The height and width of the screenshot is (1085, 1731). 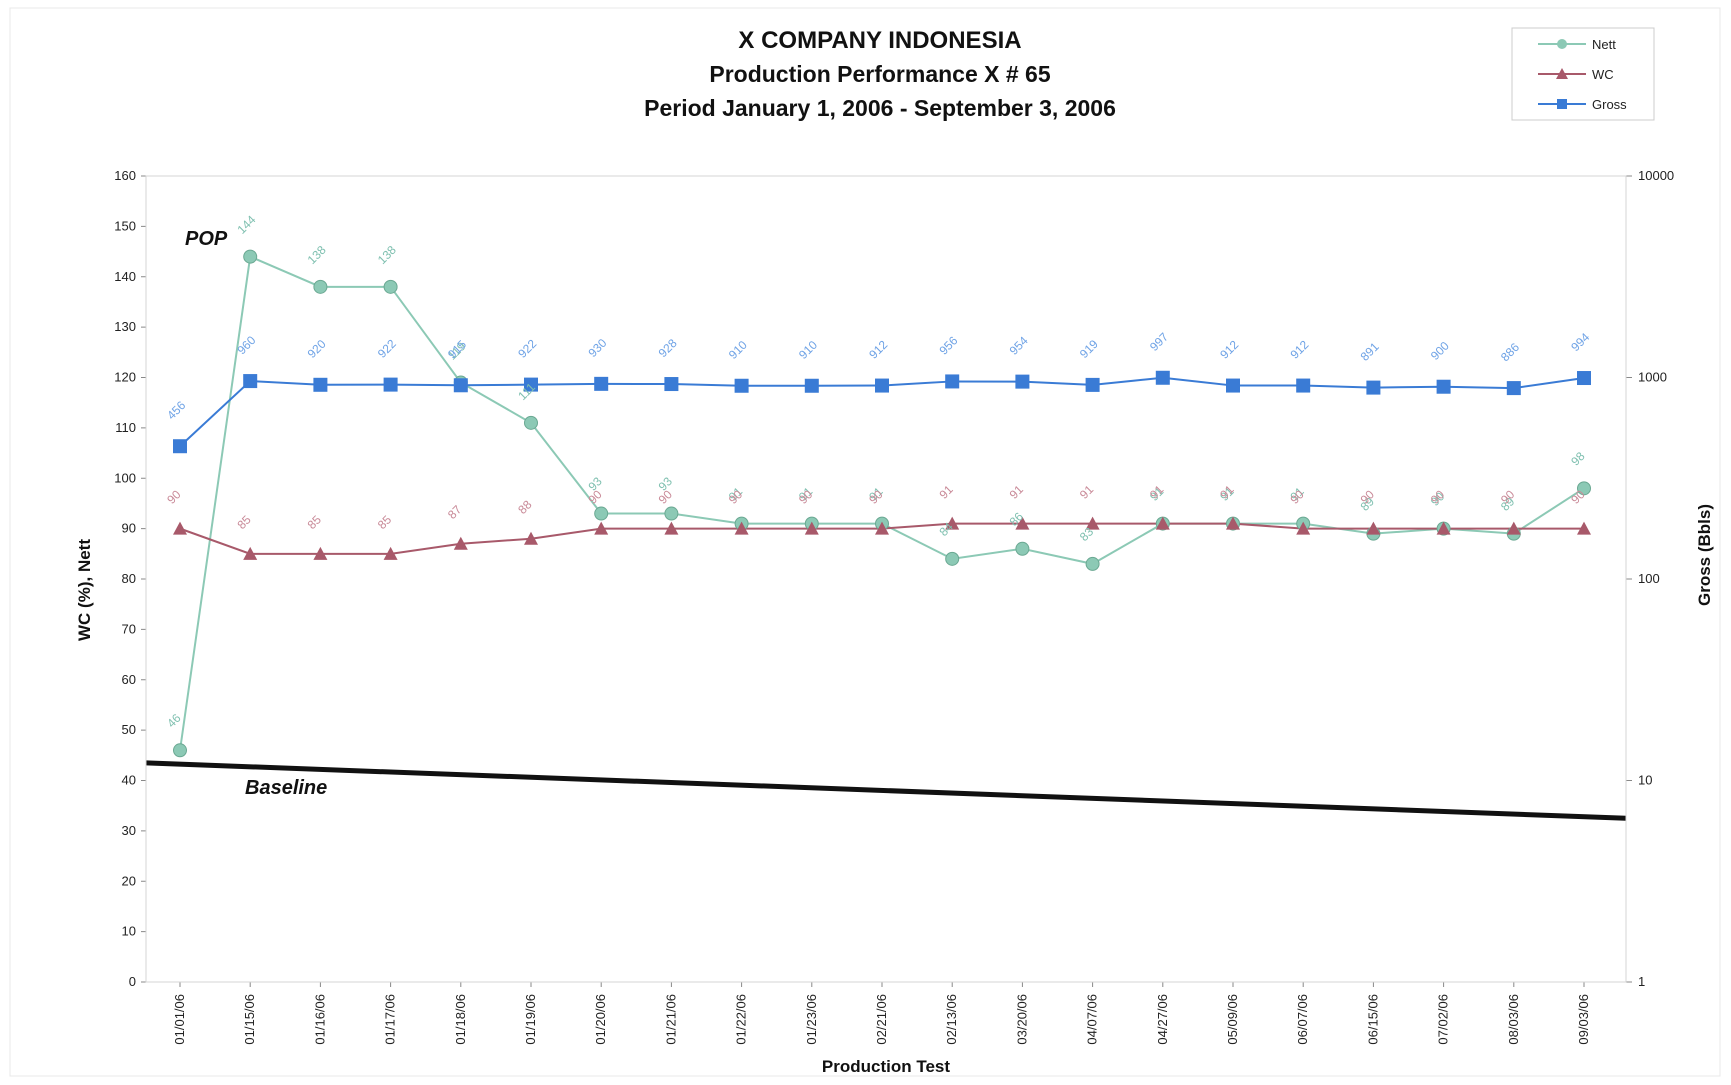 I want to click on x-tick-label: 07/02/06, so click(x=1443, y=1019).